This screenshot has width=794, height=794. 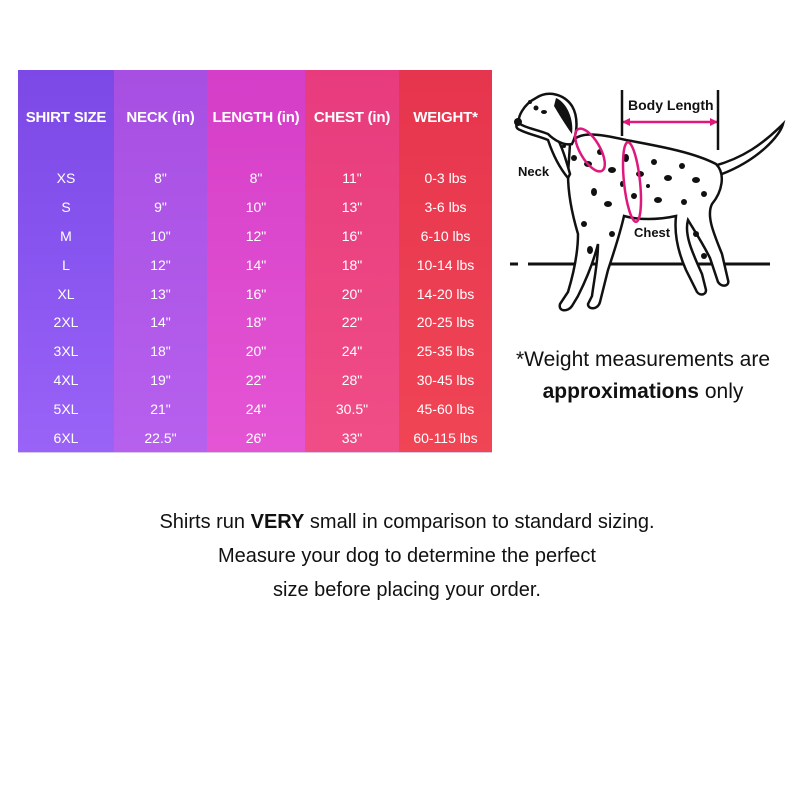 I want to click on cell-weight: 3-6 lbs, so click(x=445, y=207).